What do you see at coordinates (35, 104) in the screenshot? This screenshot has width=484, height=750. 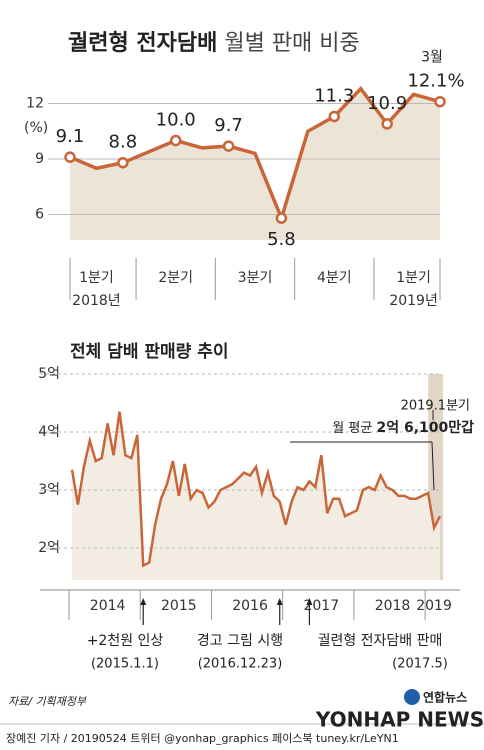 I see `y-tick-label: 12` at bounding box center [35, 104].